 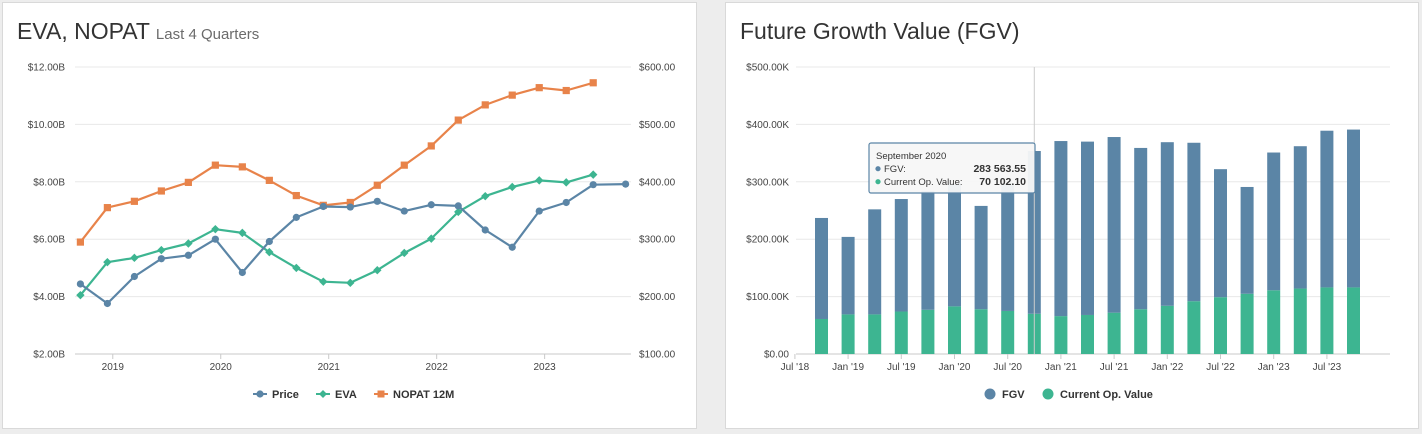 What do you see at coordinates (1005, 395) in the screenshot?
I see `legend-item-fgv: FGV` at bounding box center [1005, 395].